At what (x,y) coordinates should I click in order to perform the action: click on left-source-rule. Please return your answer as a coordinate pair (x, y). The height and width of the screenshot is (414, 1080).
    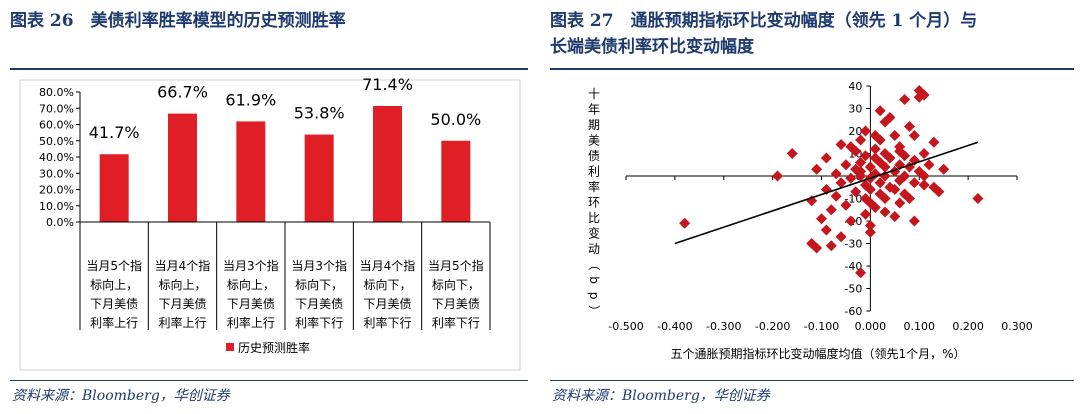
    Looking at the image, I should click on (269, 380).